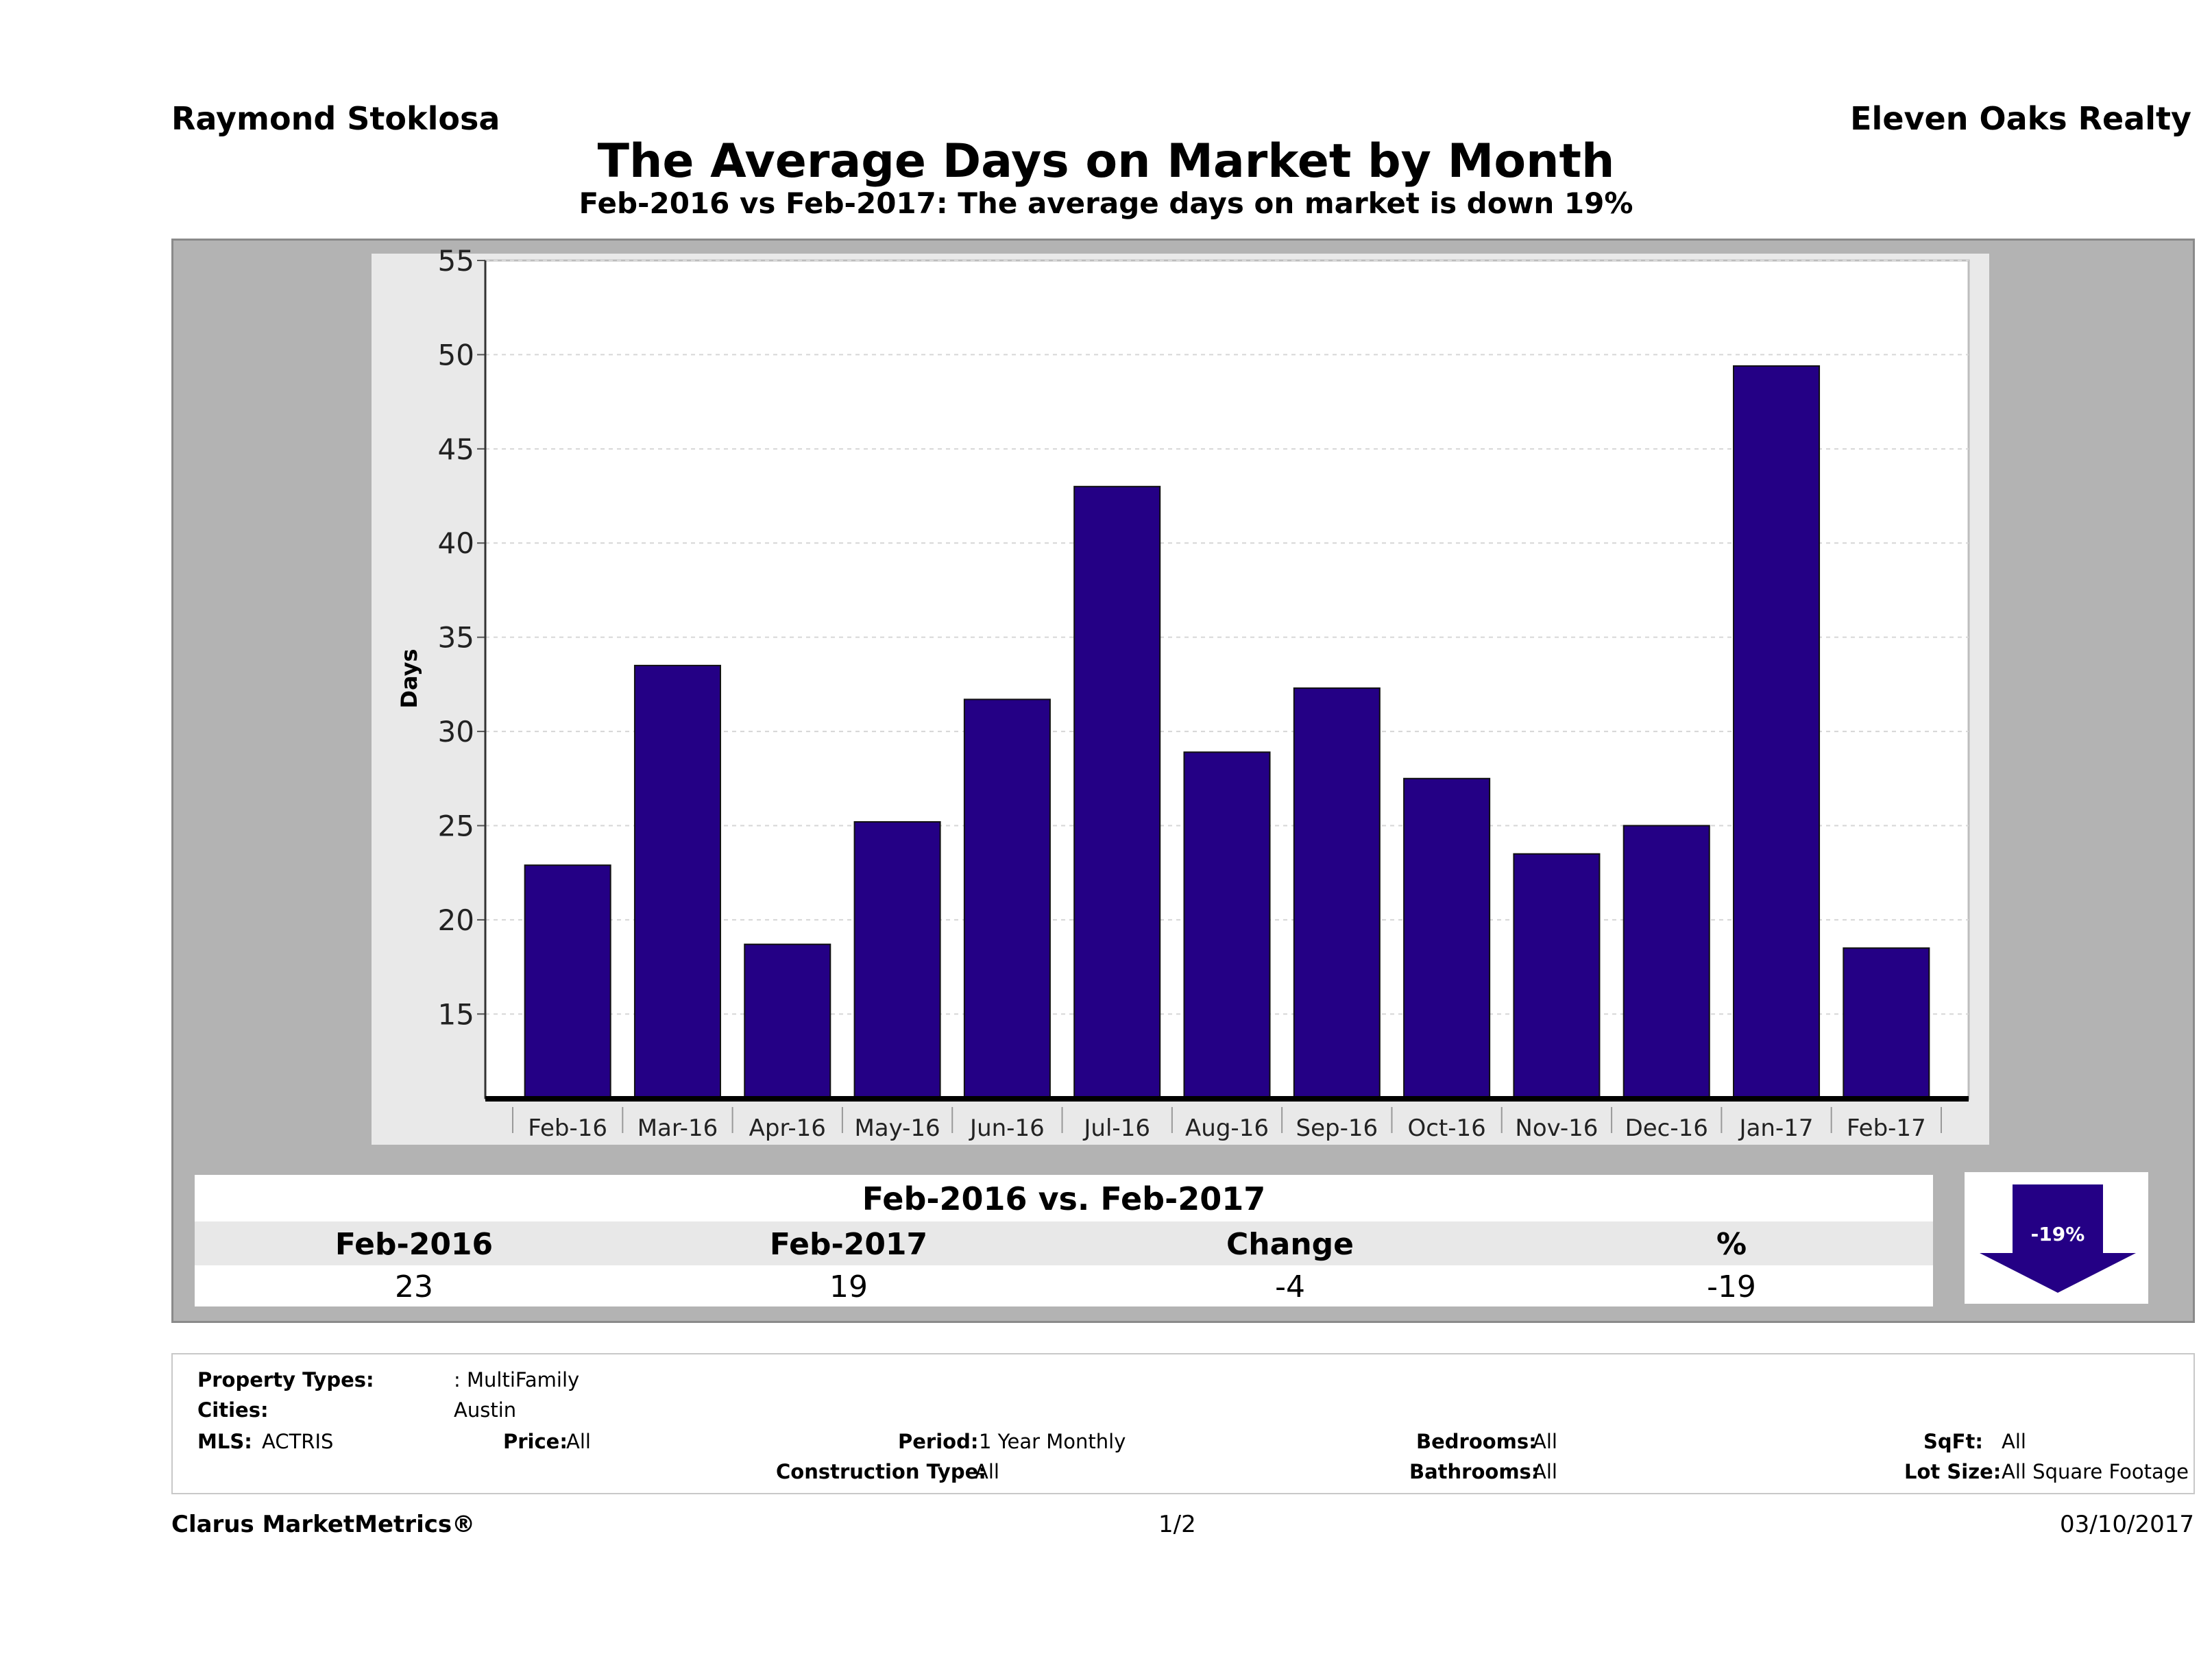 The height and width of the screenshot is (1678, 2212). I want to click on period-label: Period:, so click(938, 1441).